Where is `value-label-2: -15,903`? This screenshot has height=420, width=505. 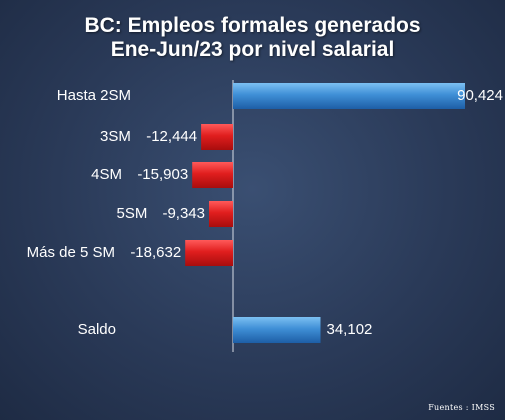 value-label-2: -15,903 is located at coordinates (162, 174).